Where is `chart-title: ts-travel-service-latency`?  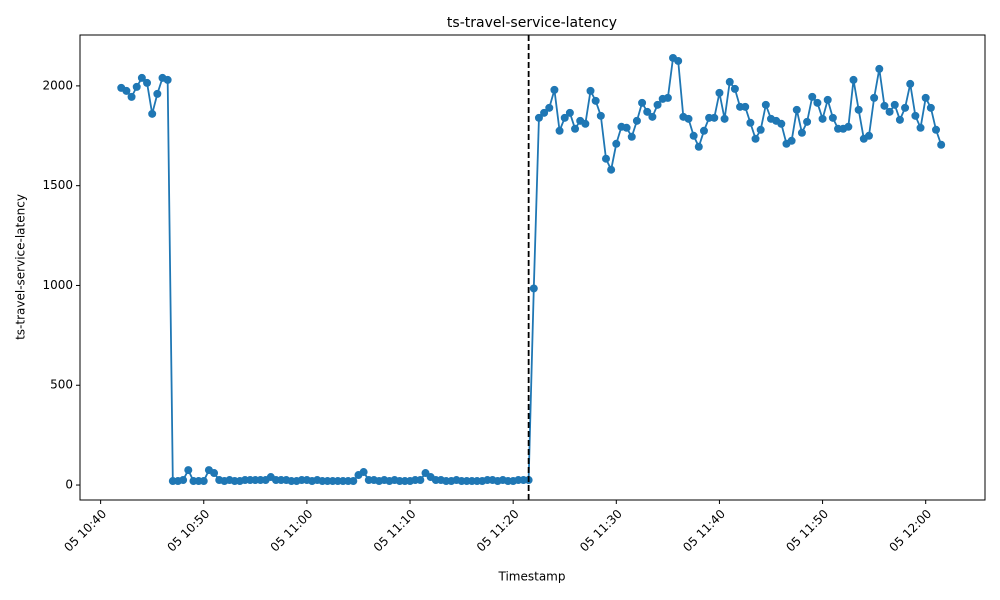 chart-title: ts-travel-service-latency is located at coordinates (532, 23).